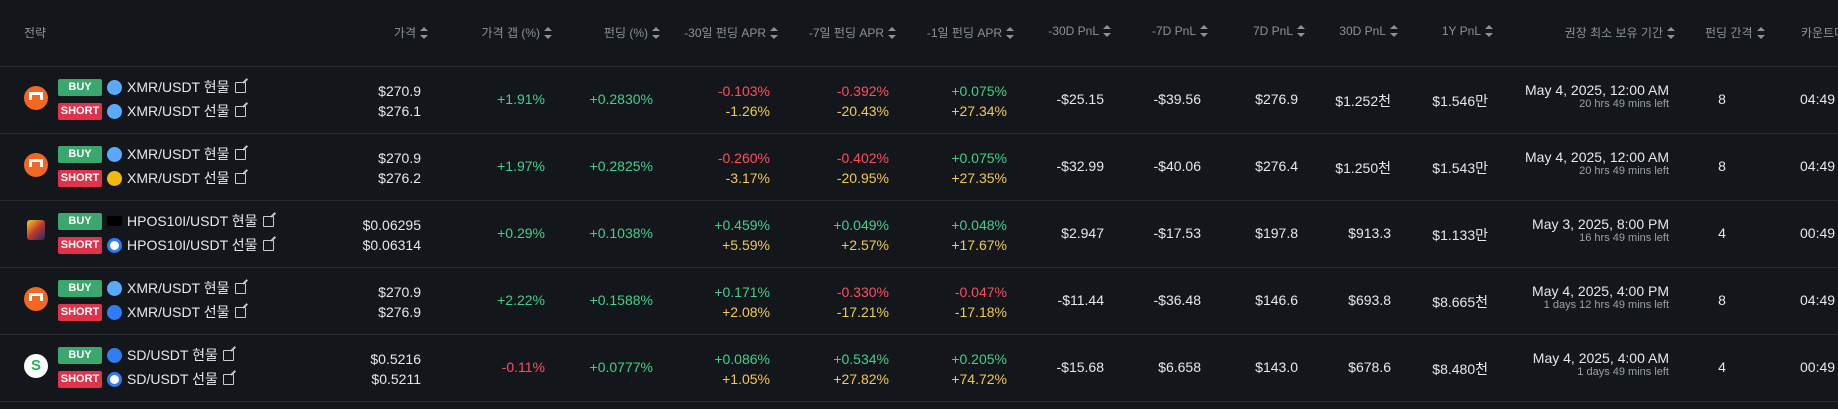 This screenshot has width=1838, height=409. I want to click on header-apr30: -30일 펀딩 APR, so click(731, 32).